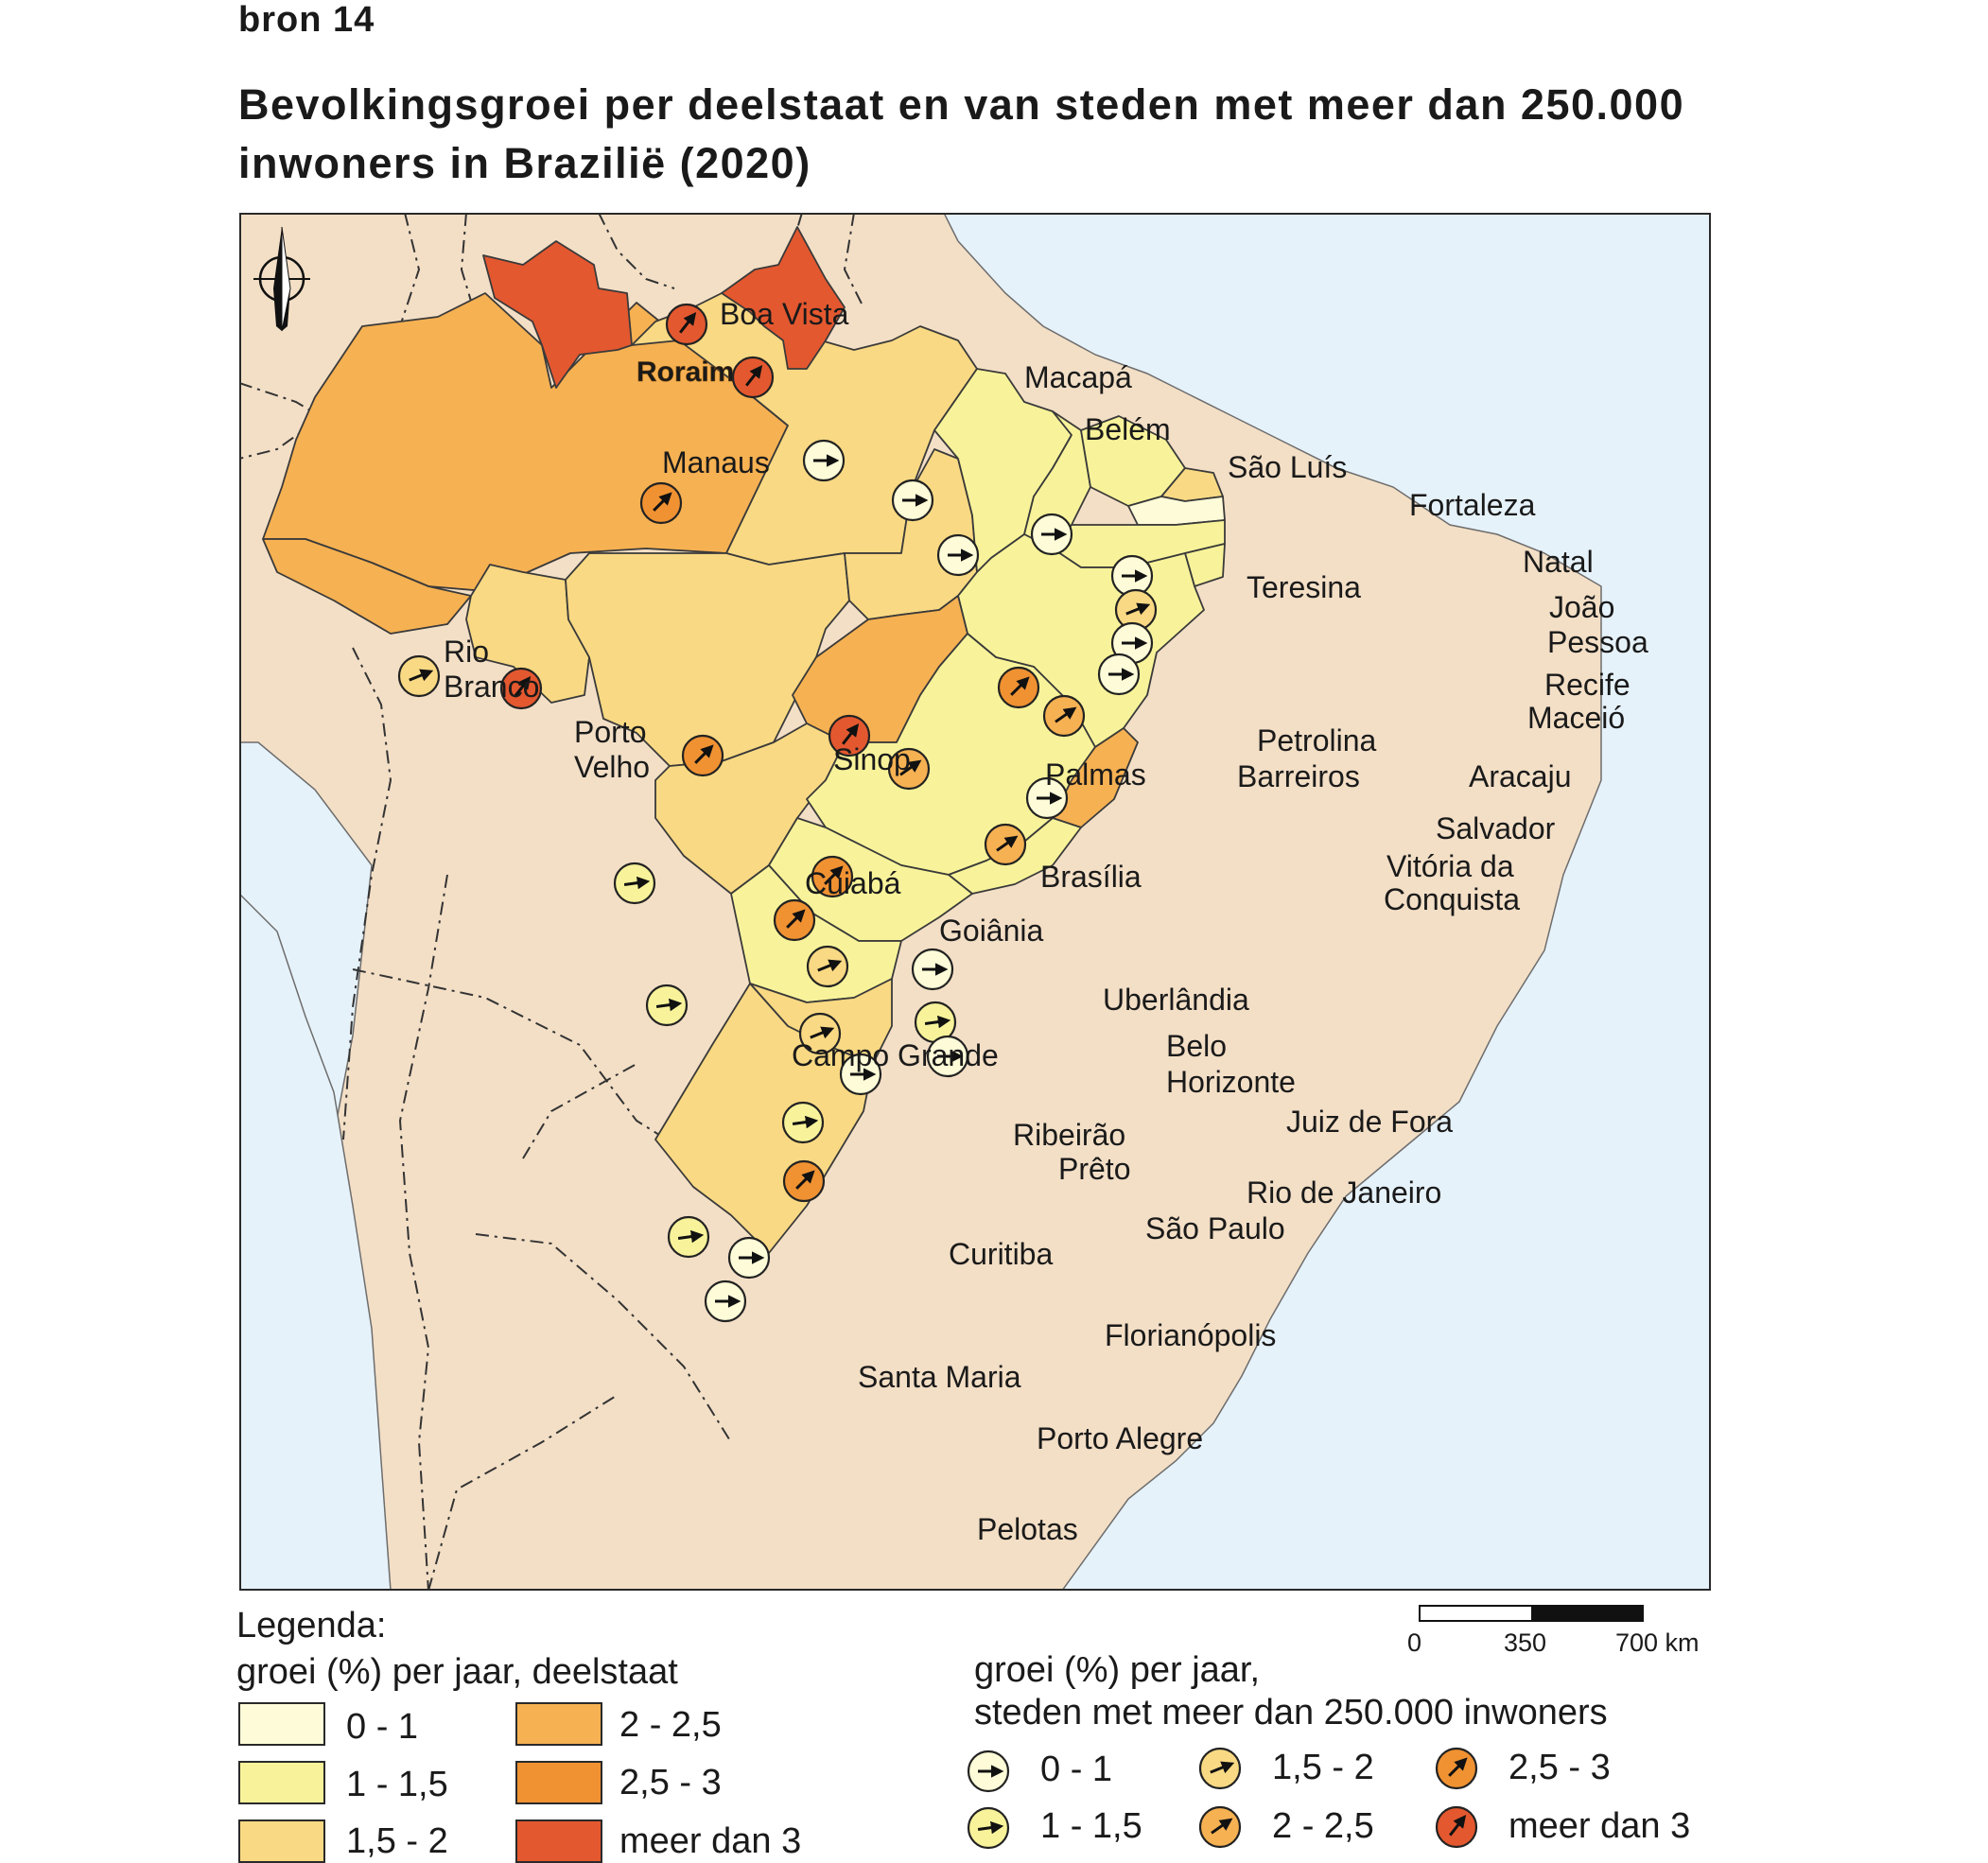 The width and height of the screenshot is (1988, 1863). What do you see at coordinates (912, 500) in the screenshot?
I see `city-s-o-lu-s-icon` at bounding box center [912, 500].